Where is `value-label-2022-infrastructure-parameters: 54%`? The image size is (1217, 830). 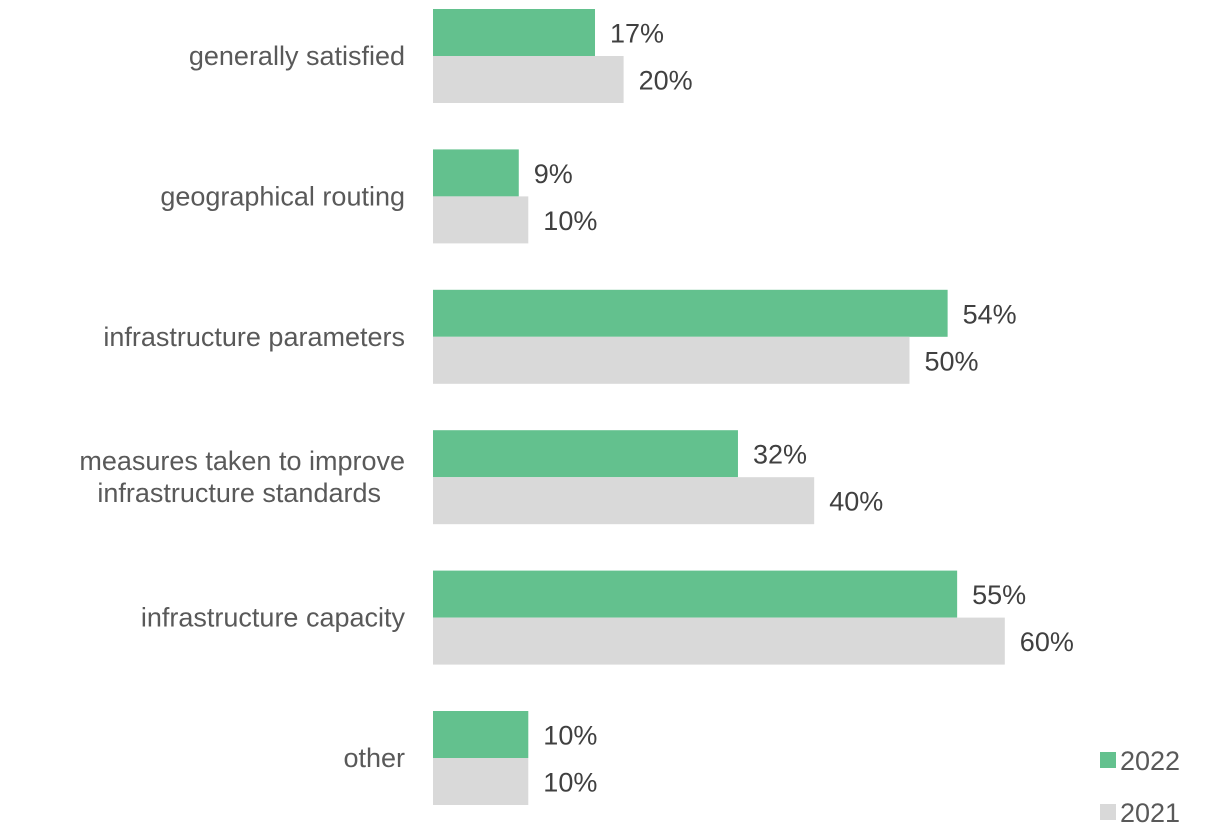
value-label-2022-infrastructure-parameters: 54% is located at coordinates (990, 314).